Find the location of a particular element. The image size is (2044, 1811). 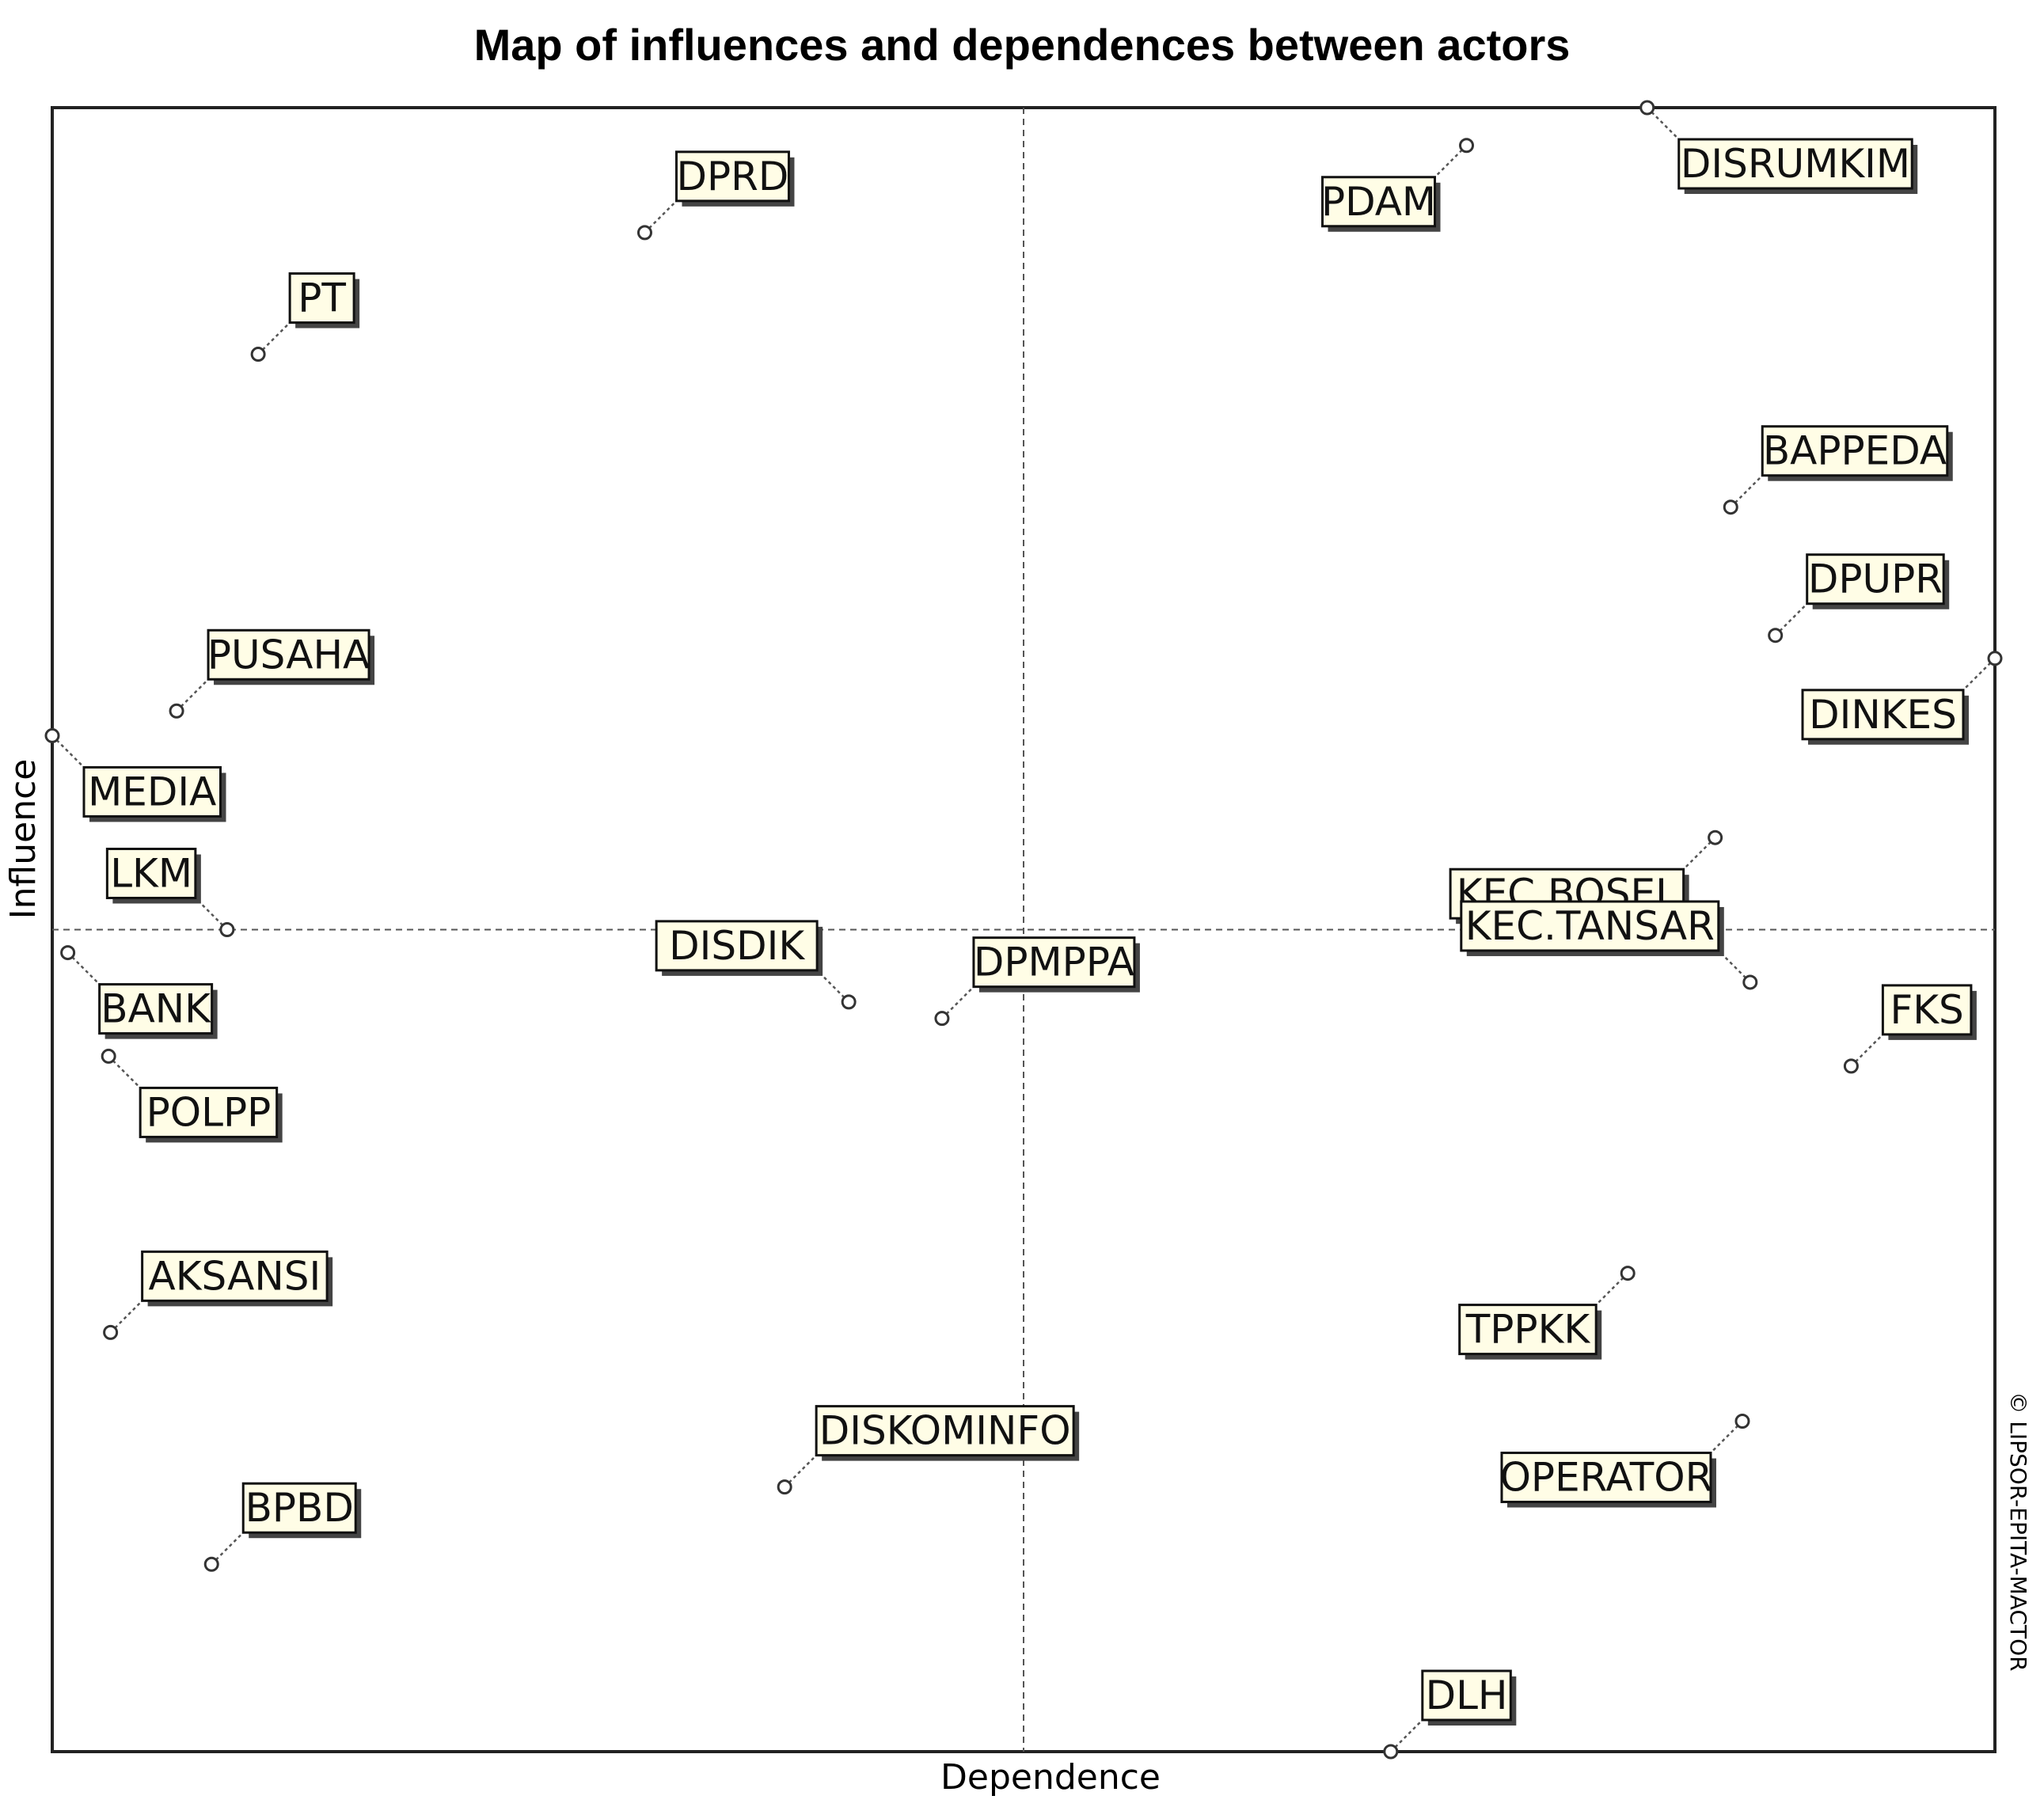

actor-point: PUSAHA is located at coordinates (272, 674).